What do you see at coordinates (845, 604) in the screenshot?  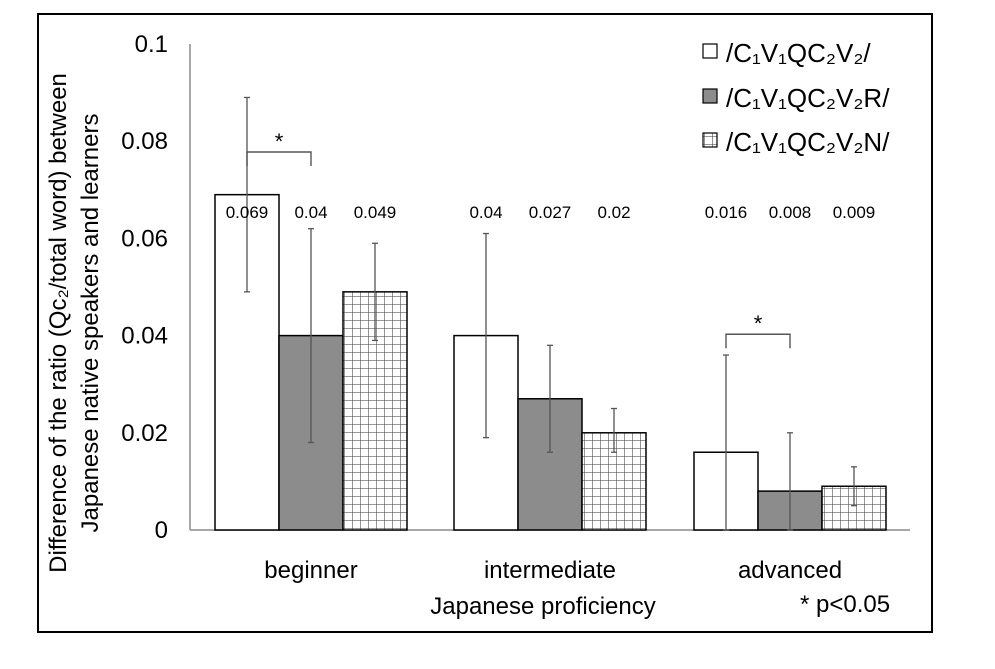 I see `significance-note: * p<0.05` at bounding box center [845, 604].